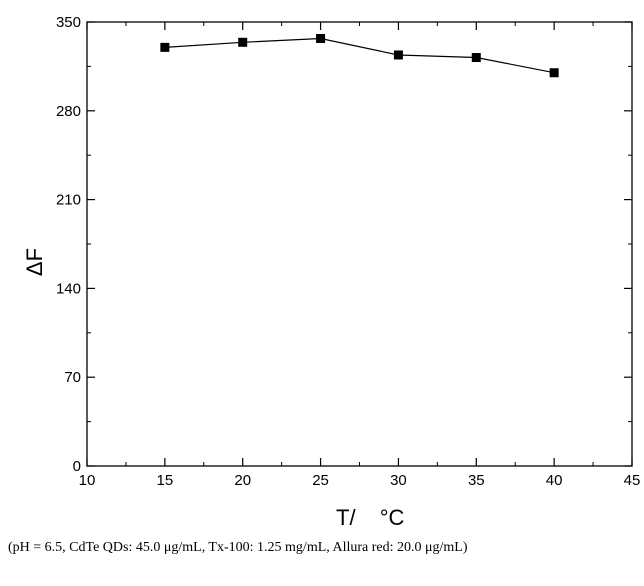 Image resolution: width=644 pixels, height=586 pixels. What do you see at coordinates (87, 480) in the screenshot?
I see `x-tick-label: 10` at bounding box center [87, 480].